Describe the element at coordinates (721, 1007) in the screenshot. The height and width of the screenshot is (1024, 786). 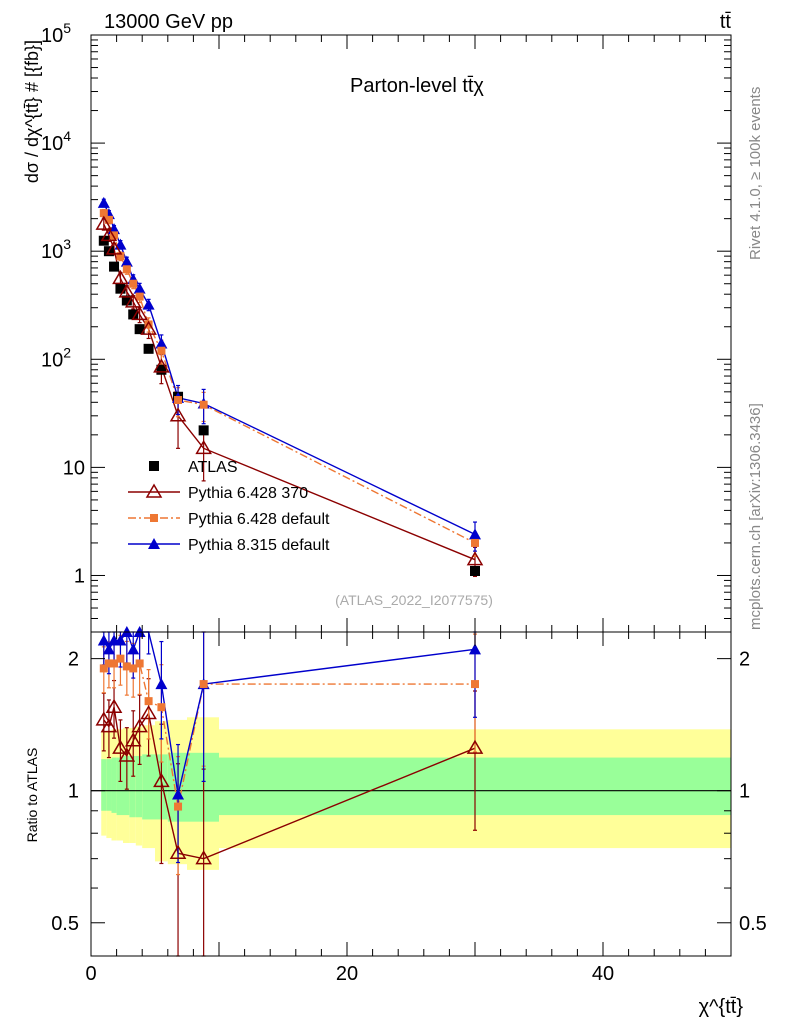
I see `x-axis-label: χ^{tt̄}` at that location.